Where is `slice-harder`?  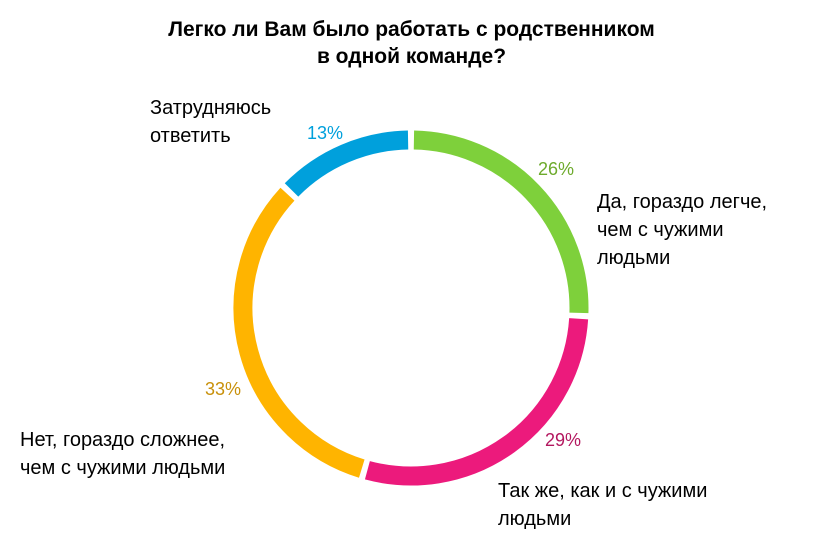 slice-harder is located at coordinates (299, 332).